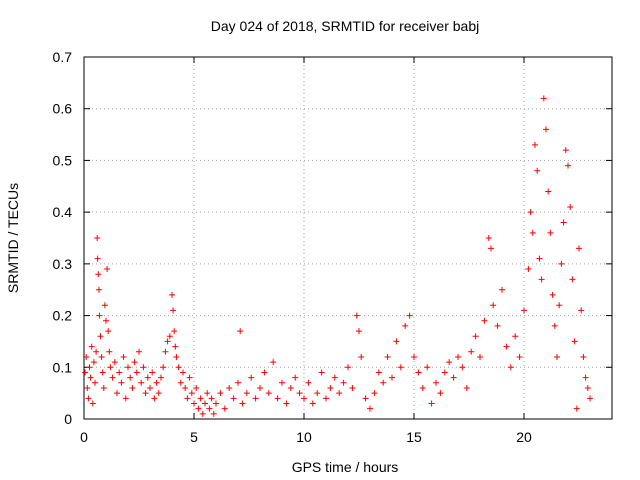 This screenshot has width=640, height=480. I want to click on x-tick-label: 0, so click(84, 437).